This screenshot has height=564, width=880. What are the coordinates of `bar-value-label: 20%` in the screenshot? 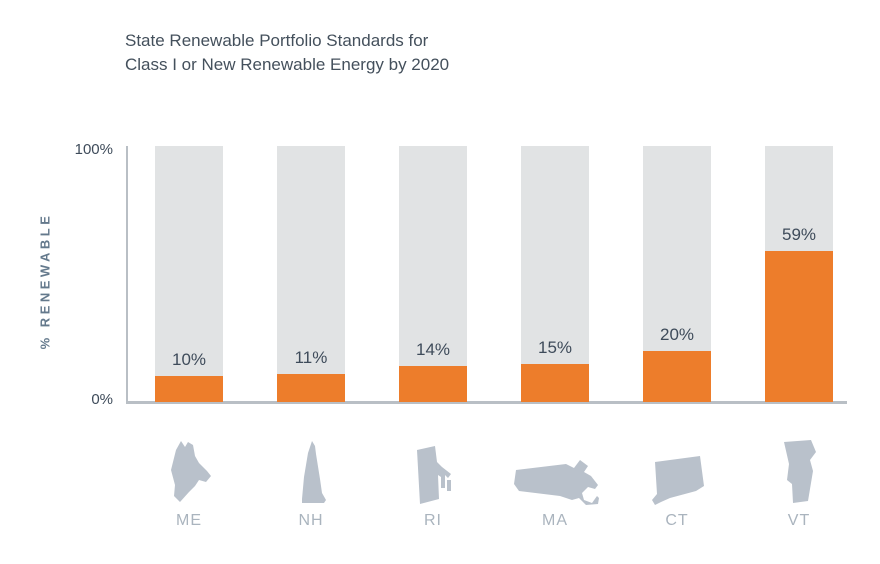 It's located at (677, 334).